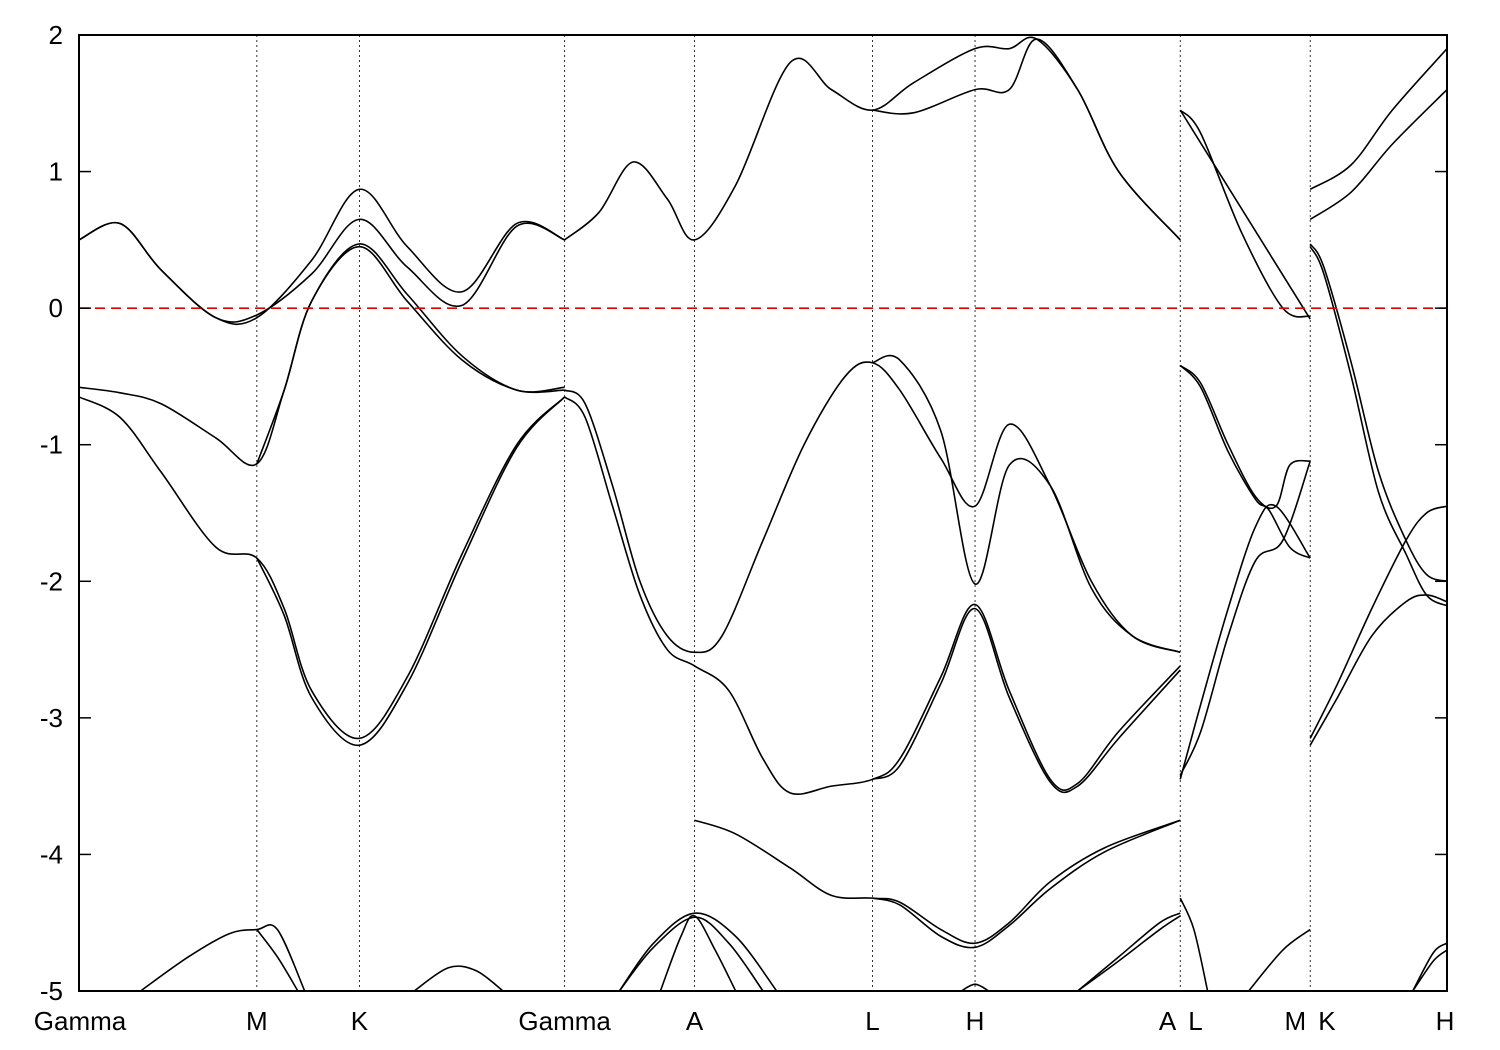 This screenshot has width=1500, height=1050. Describe the element at coordinates (56, 35) in the screenshot. I see `y-tick-label: 2` at that location.